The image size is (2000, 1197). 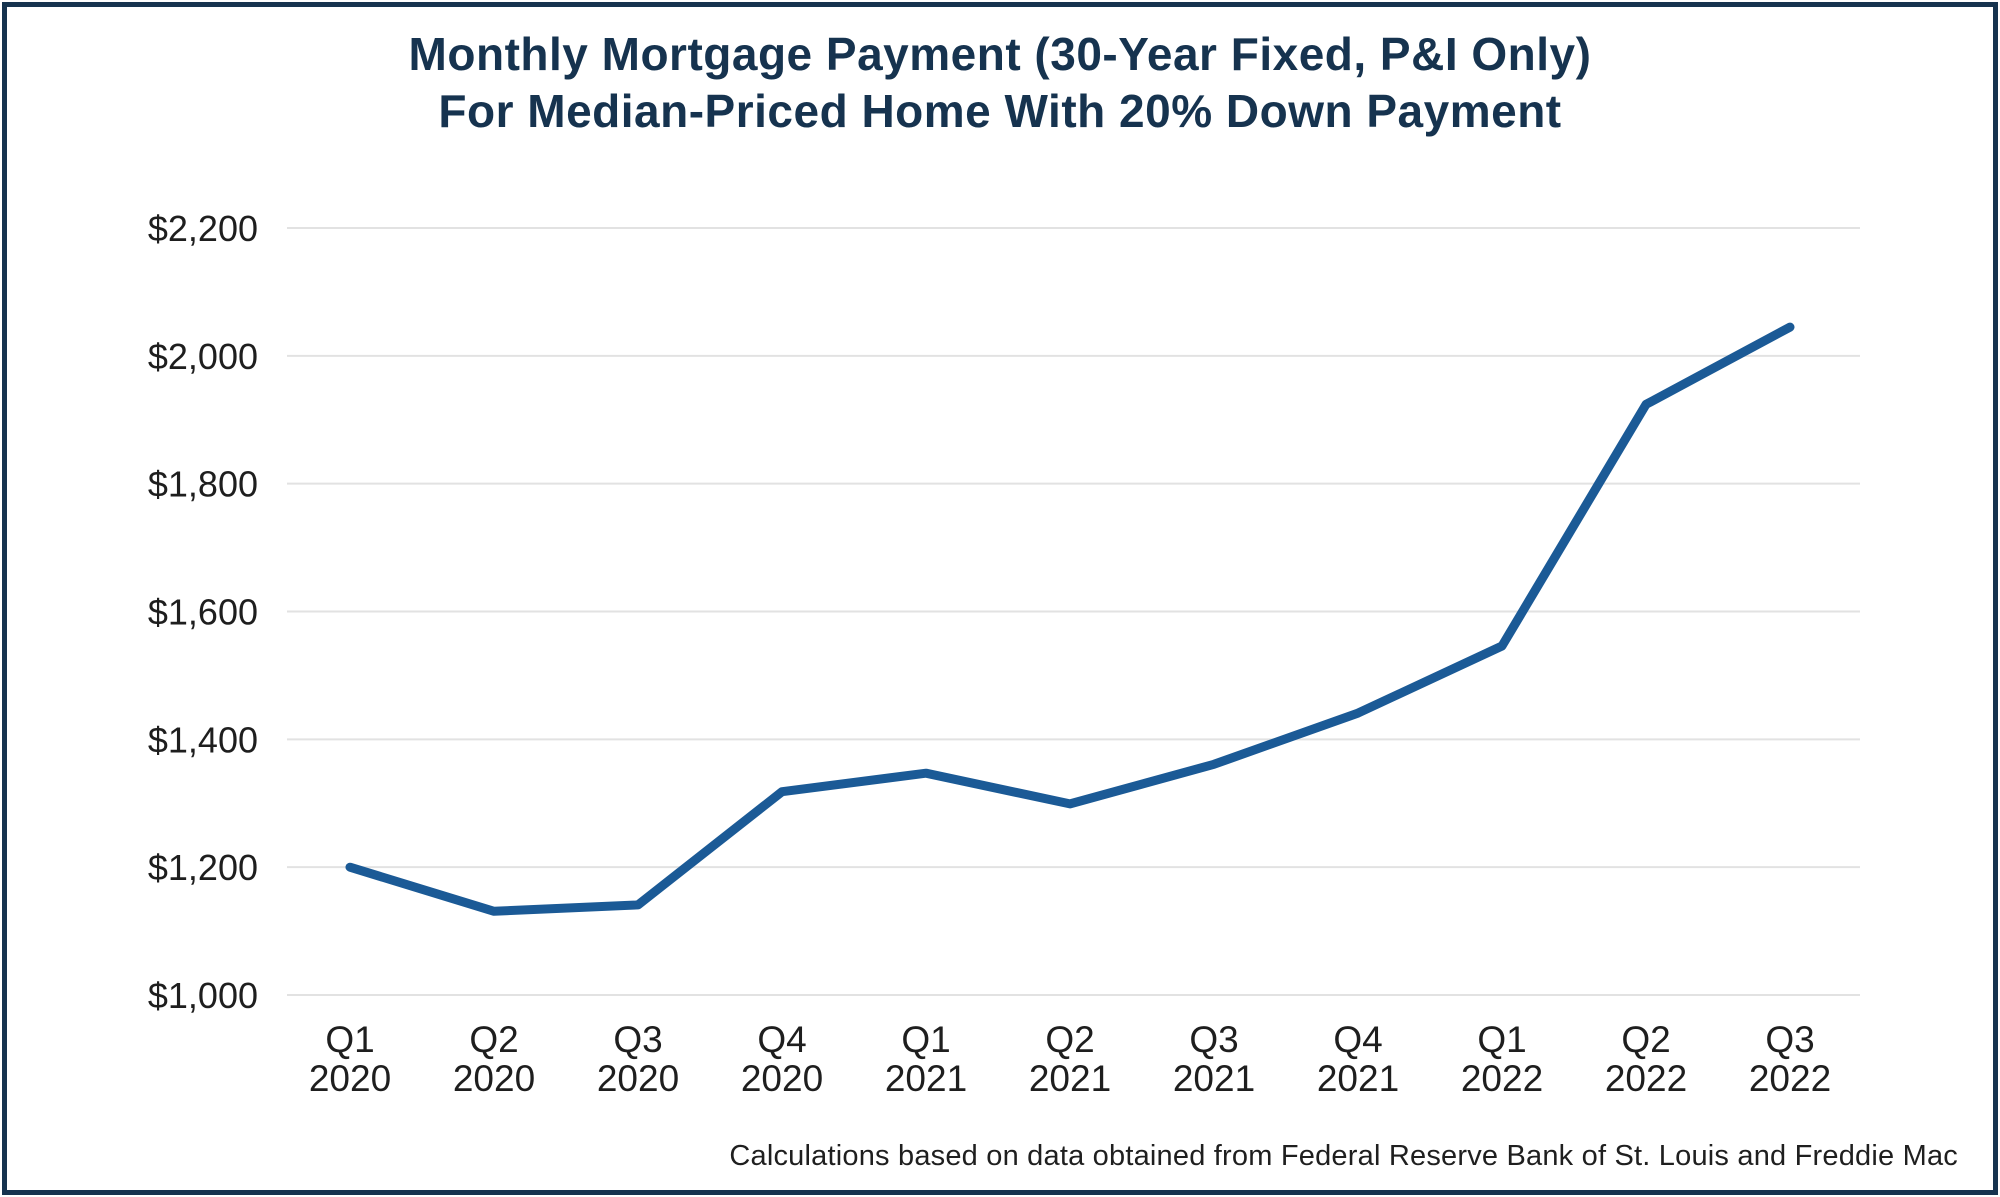 I want to click on y-tick-label: $1,800, so click(x=203, y=484).